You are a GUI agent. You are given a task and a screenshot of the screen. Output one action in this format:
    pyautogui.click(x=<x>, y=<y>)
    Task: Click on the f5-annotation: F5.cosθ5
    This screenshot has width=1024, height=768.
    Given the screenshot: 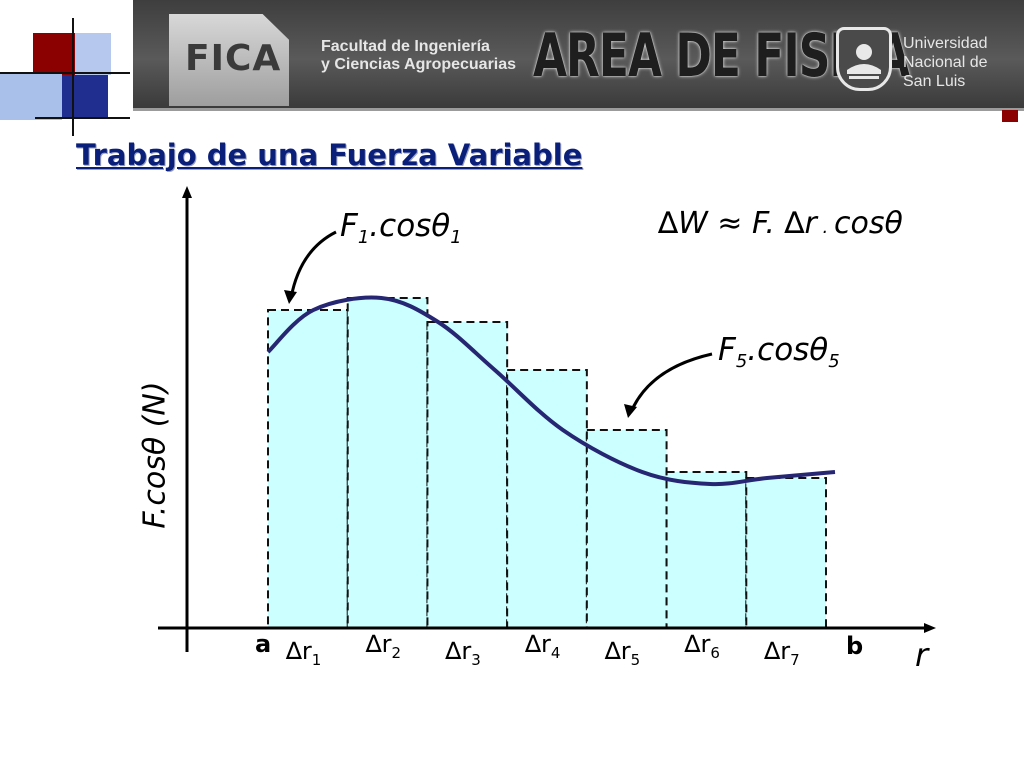 What is the action you would take?
    pyautogui.click(x=779, y=352)
    